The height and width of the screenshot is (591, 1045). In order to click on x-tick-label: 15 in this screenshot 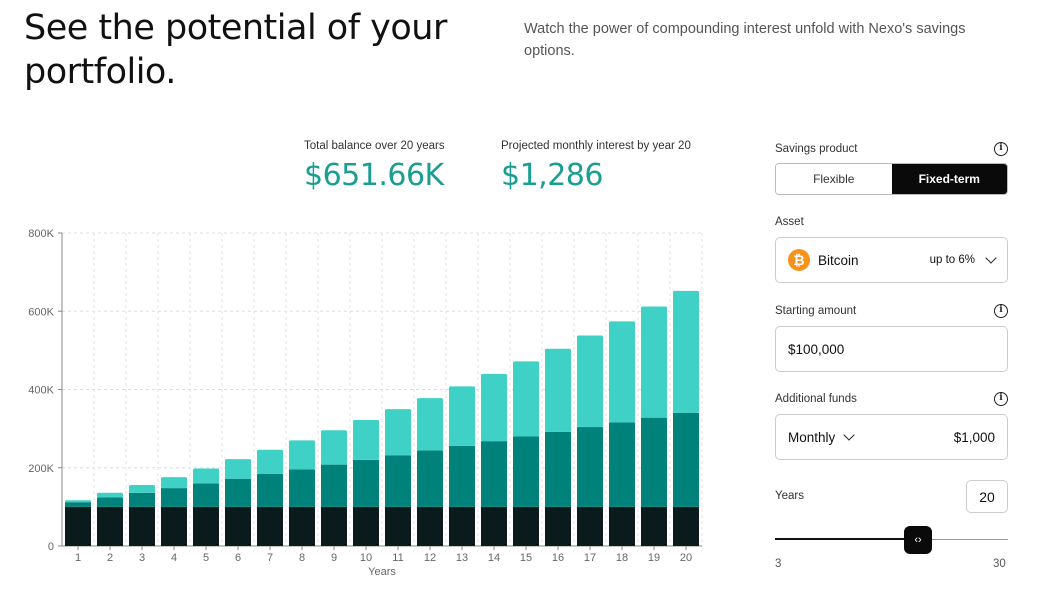, I will do `click(526, 558)`.